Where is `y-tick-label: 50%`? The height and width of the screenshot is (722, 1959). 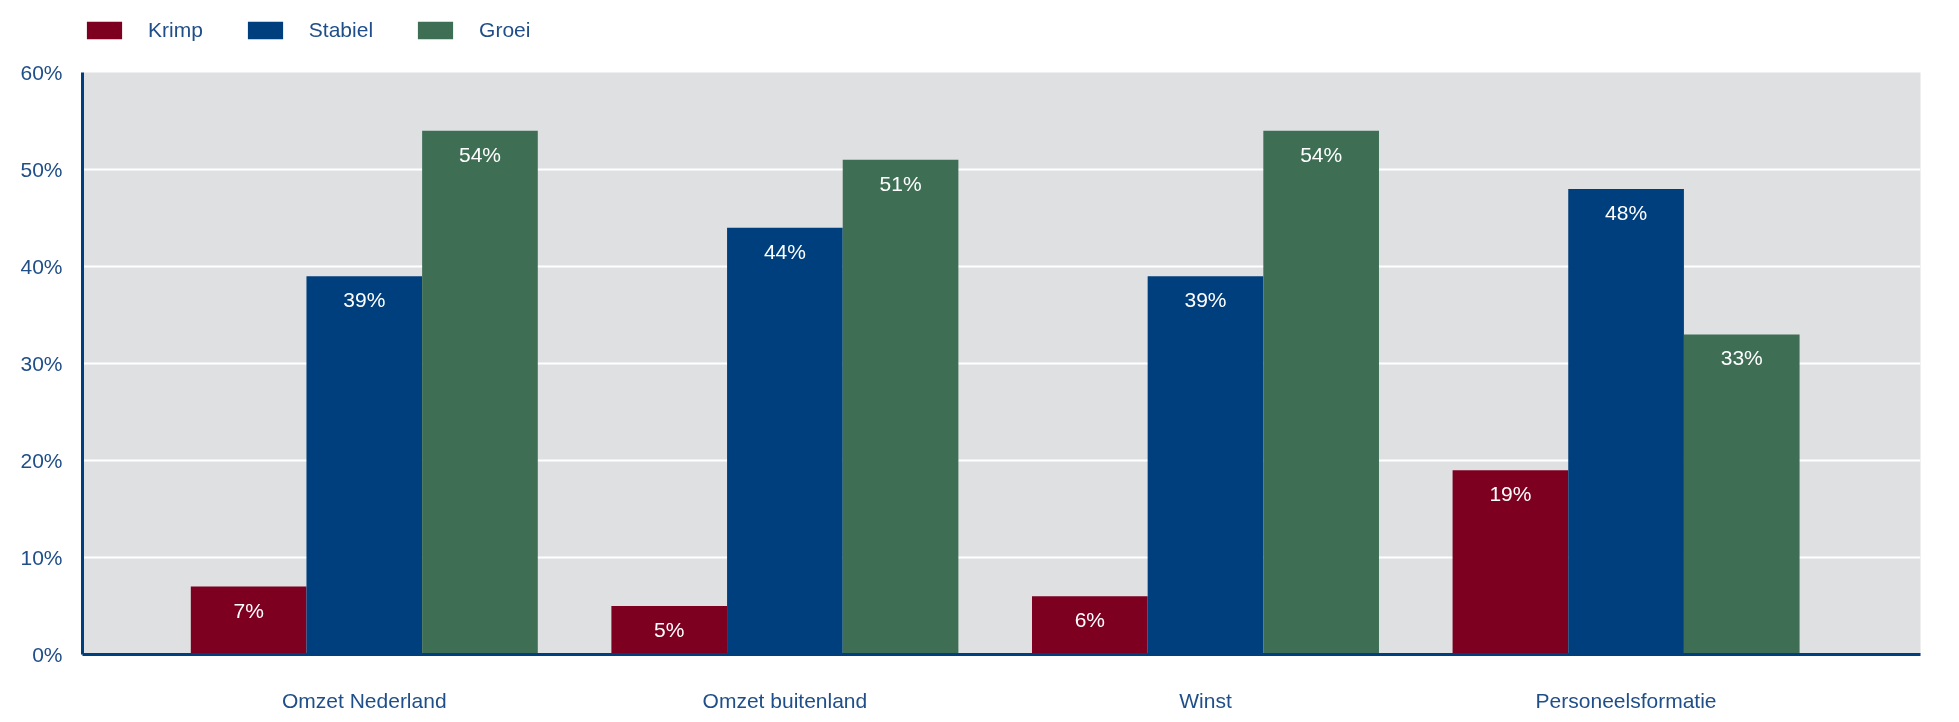 y-tick-label: 50% is located at coordinates (41, 169).